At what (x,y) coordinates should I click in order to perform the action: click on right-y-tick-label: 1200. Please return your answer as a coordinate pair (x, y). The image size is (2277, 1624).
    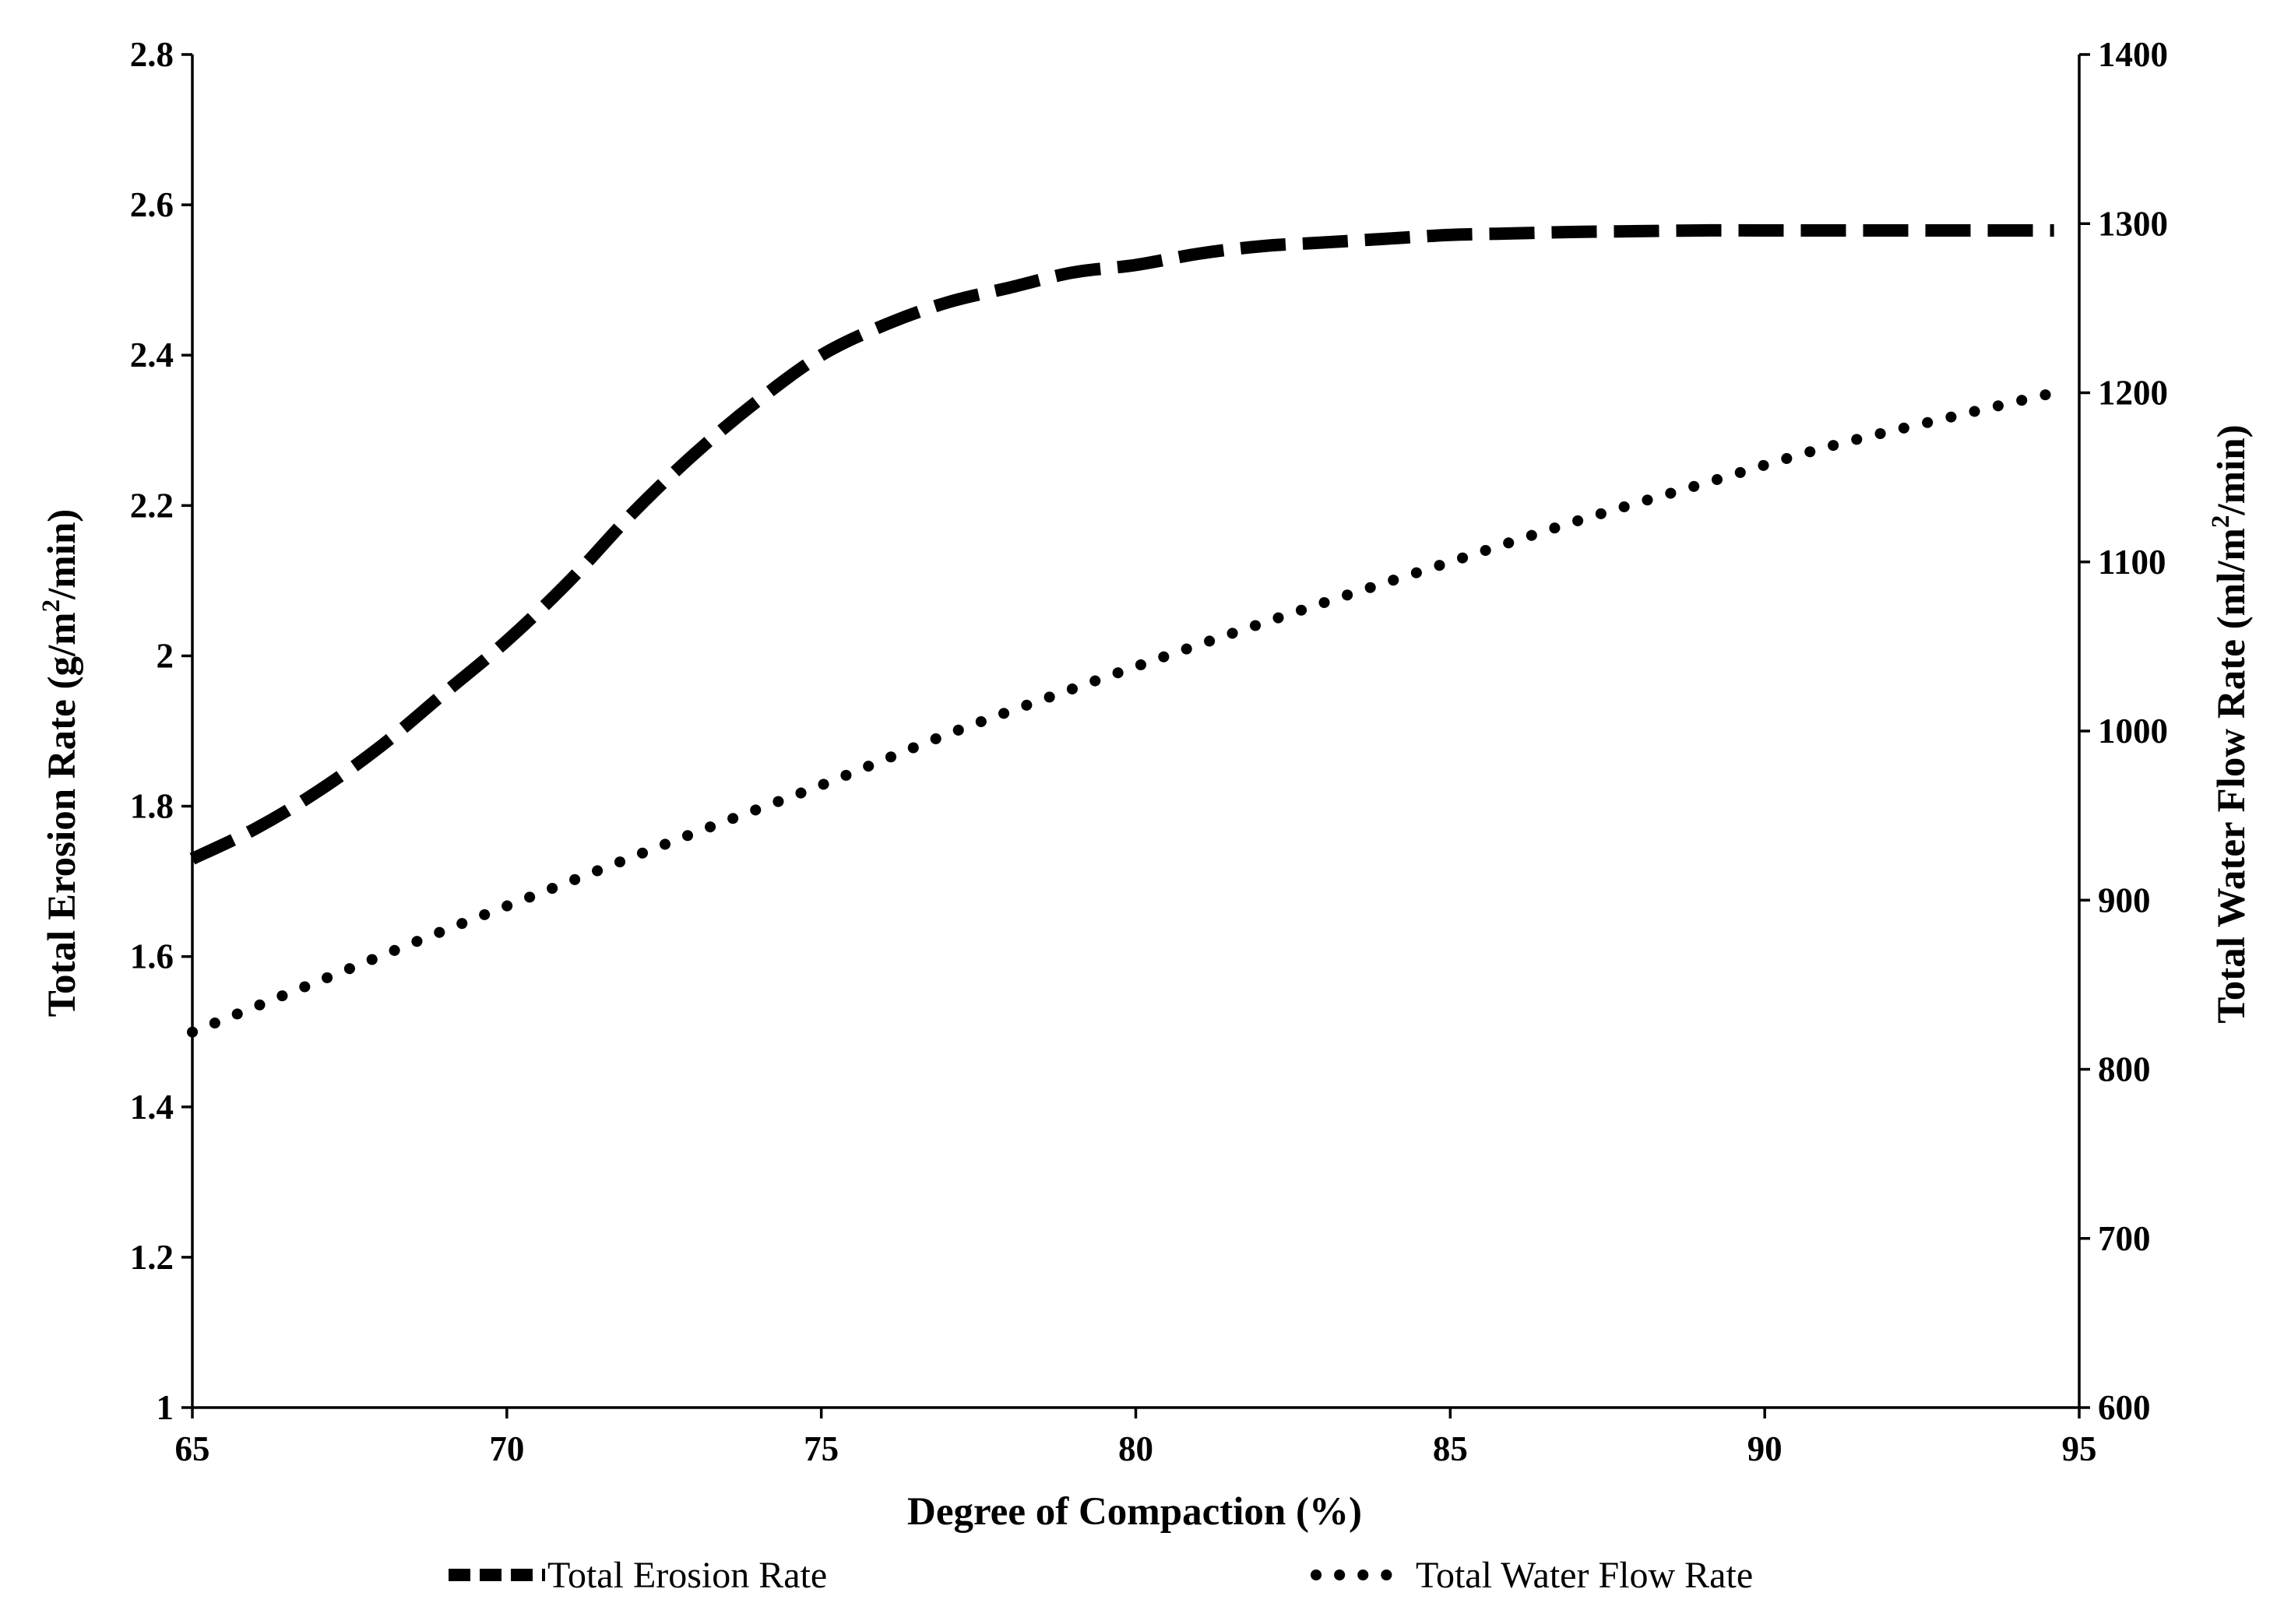
    Looking at the image, I should click on (2133, 393).